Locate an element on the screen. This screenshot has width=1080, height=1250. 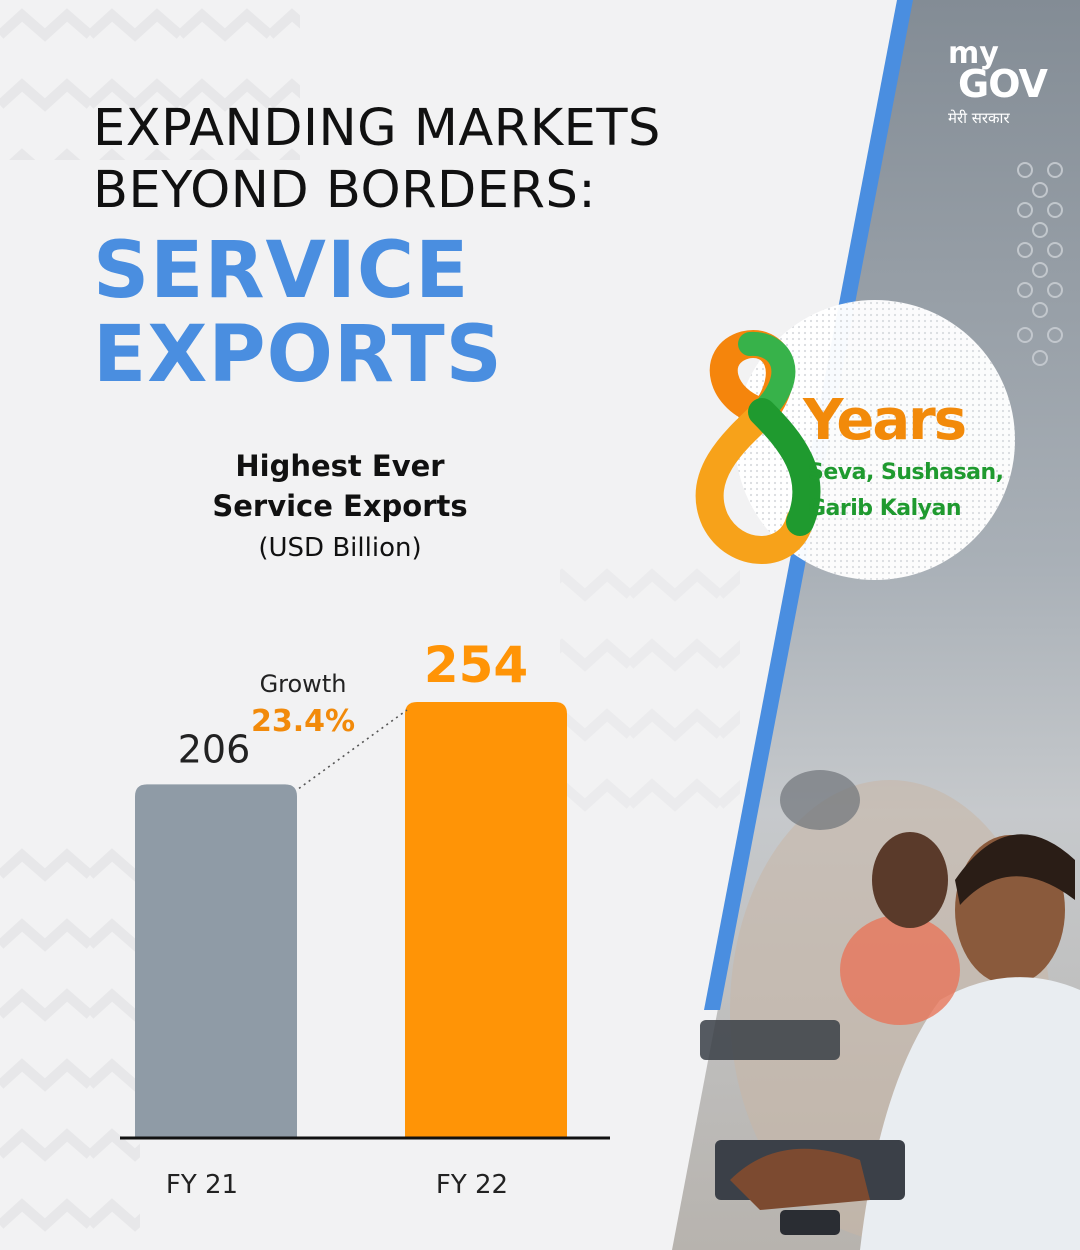
growth-value: 23.4% is located at coordinates (303, 721).